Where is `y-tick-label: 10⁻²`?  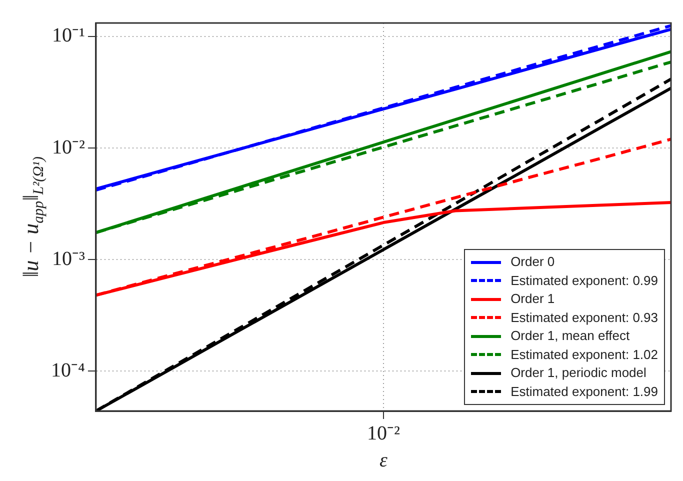
y-tick-label: 10⁻² is located at coordinates (68, 147).